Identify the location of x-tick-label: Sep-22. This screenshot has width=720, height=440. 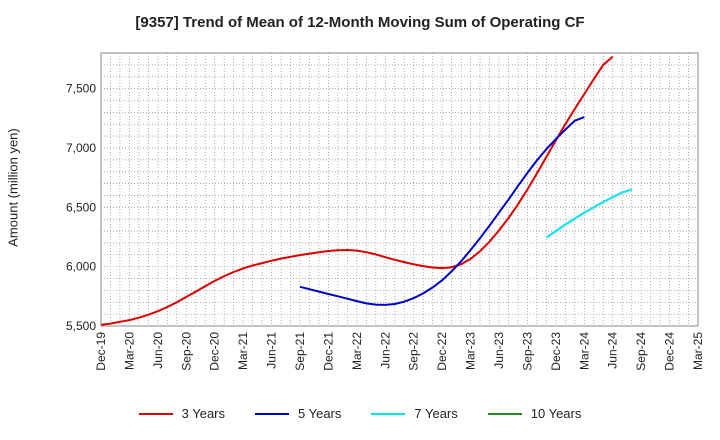
(414, 351).